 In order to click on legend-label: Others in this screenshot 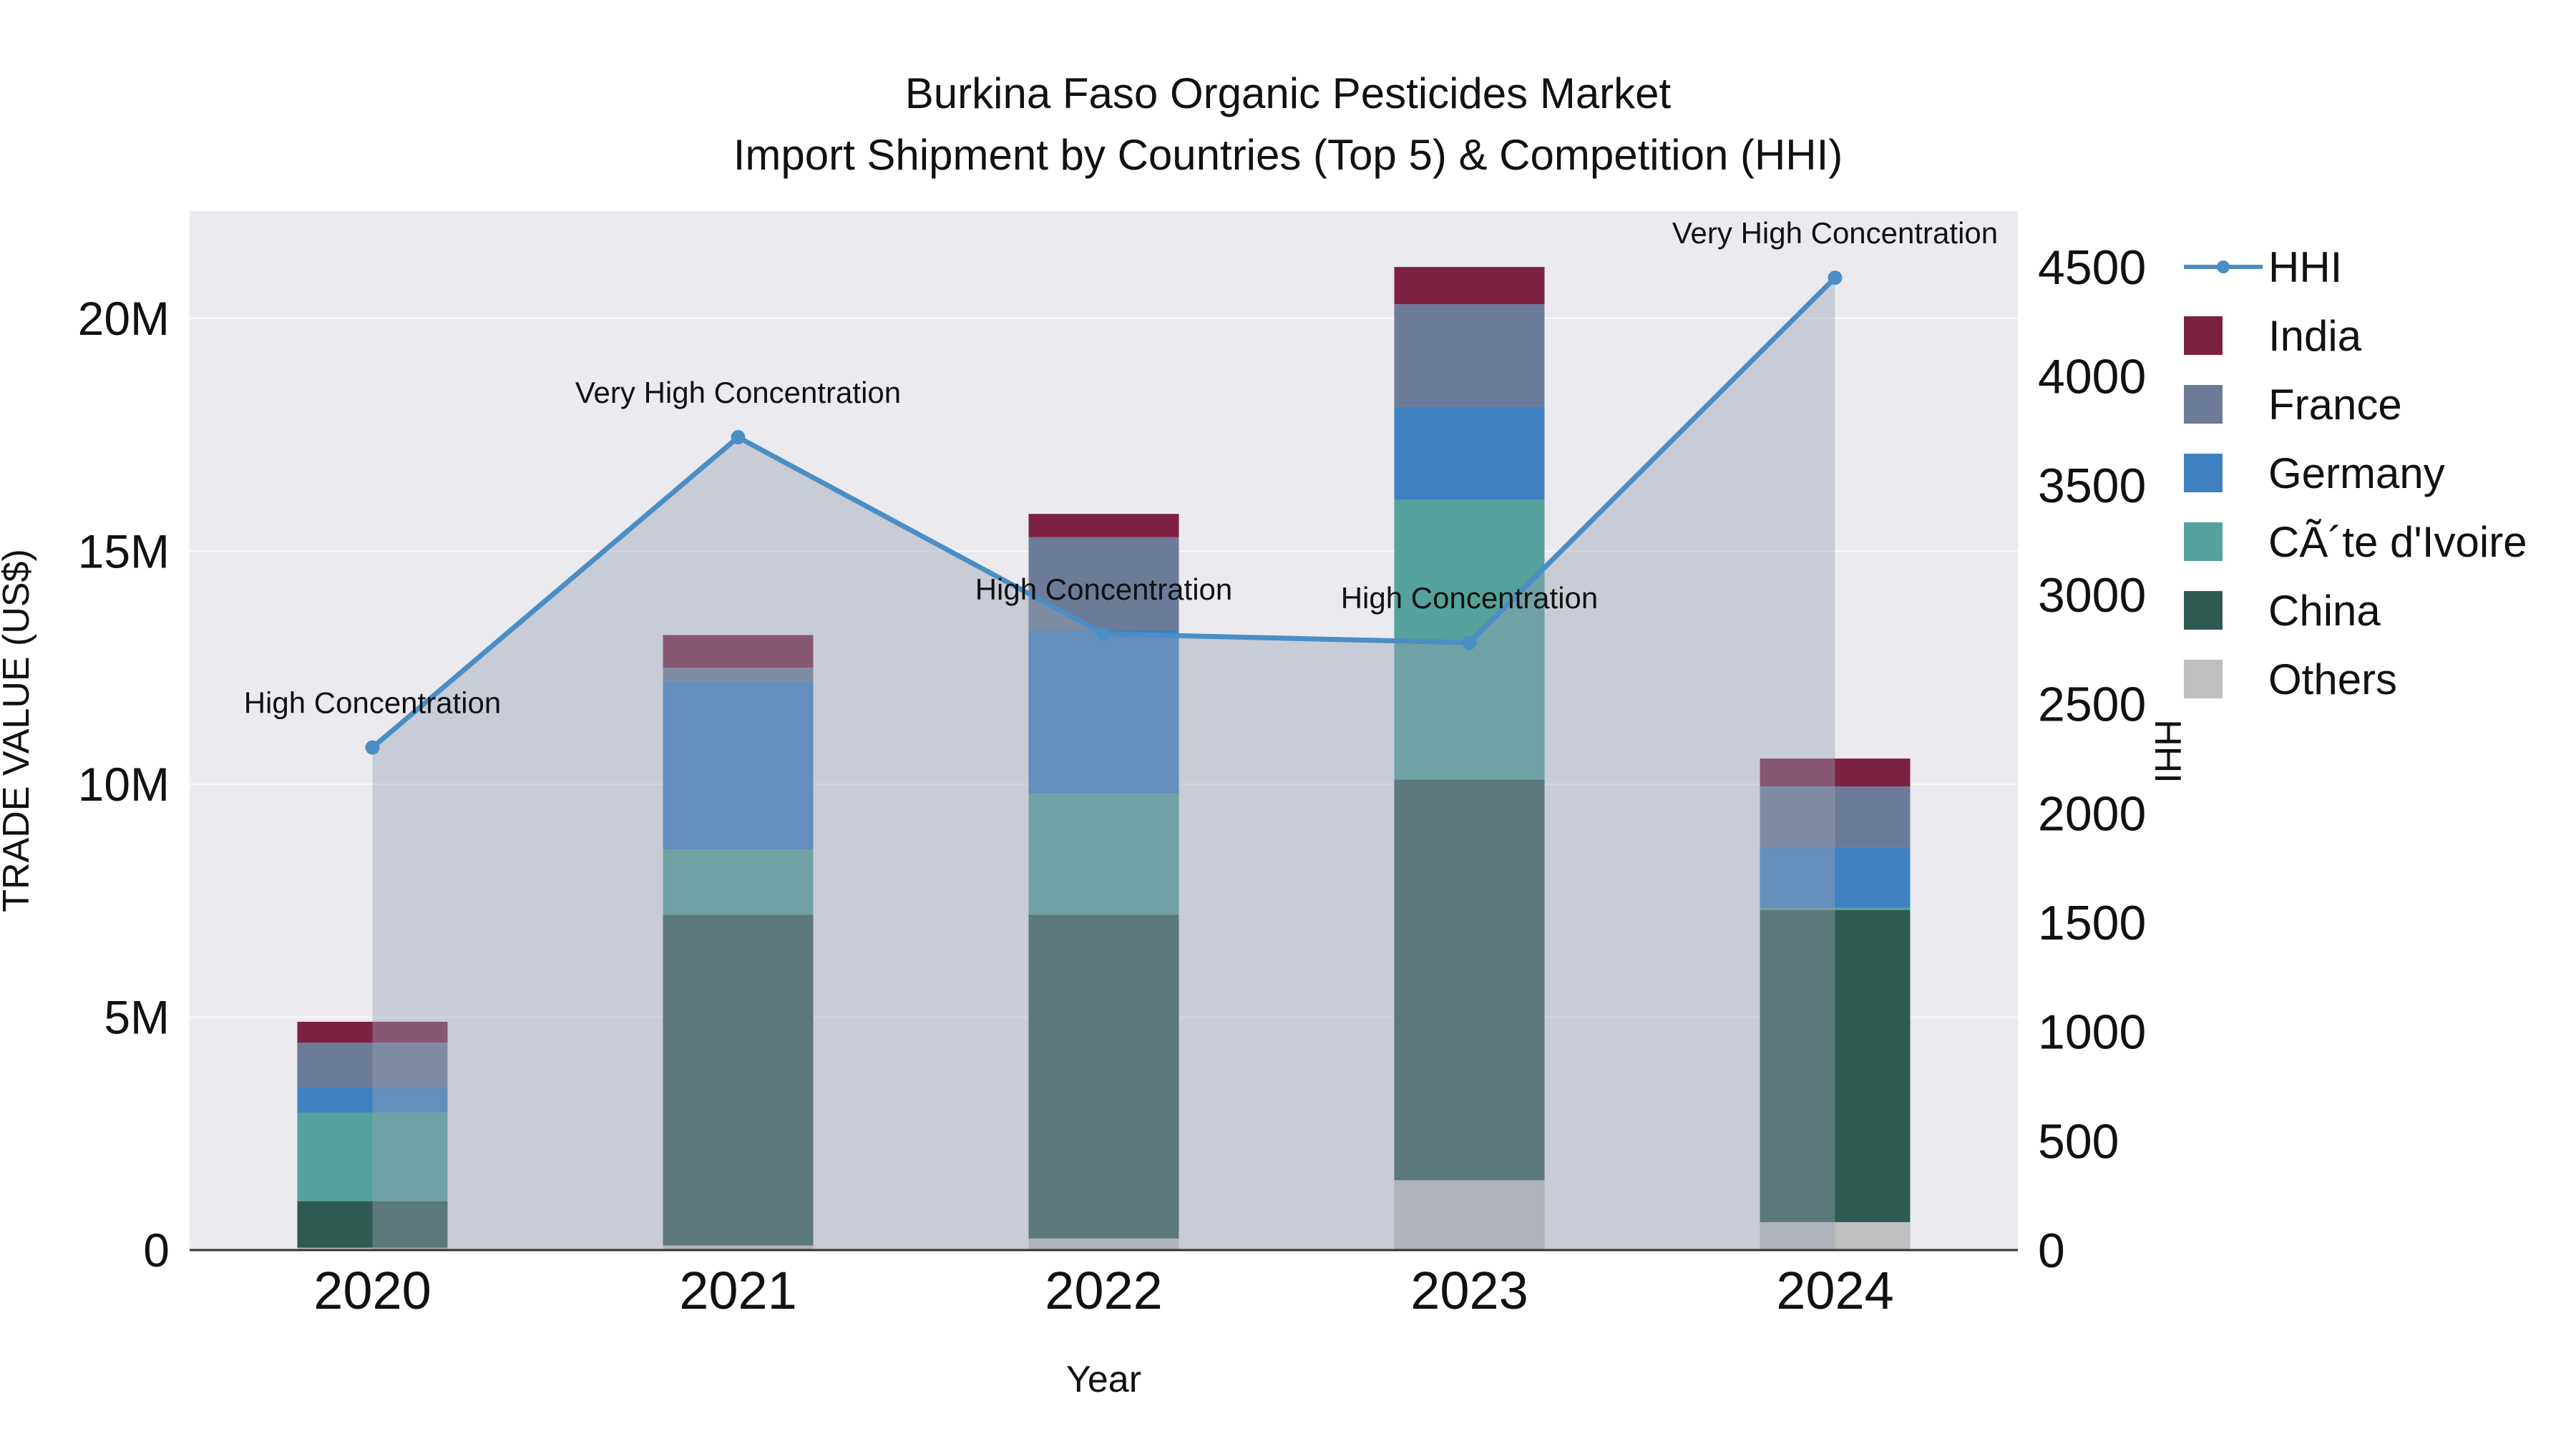, I will do `click(2333, 679)`.